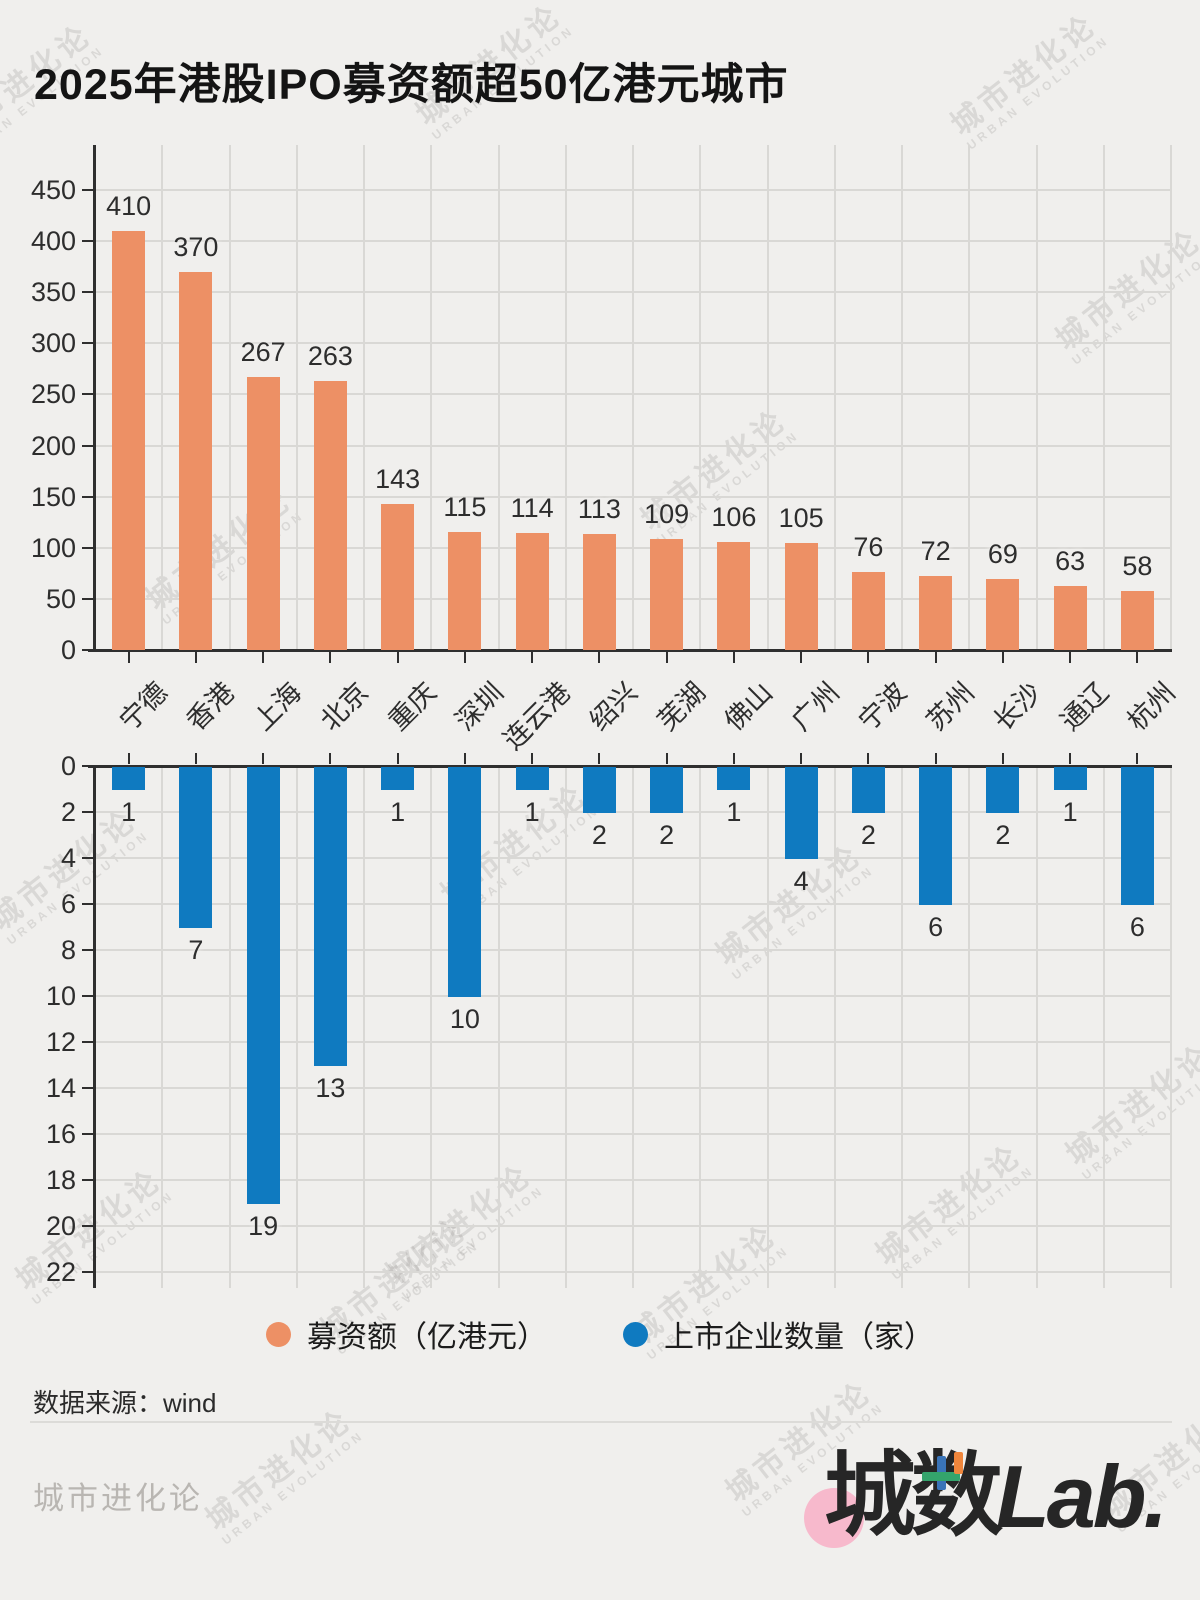 This screenshot has width=1200, height=1600. Describe the element at coordinates (412, 706) in the screenshot. I see `x-axis-label: 重庆` at that location.